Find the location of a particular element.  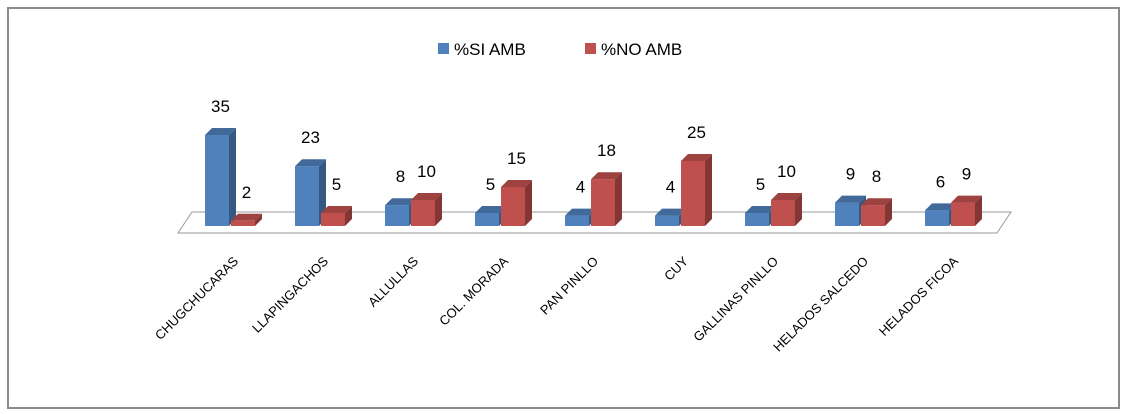

category-label-3: COL. MORADA is located at coordinates (473, 290).